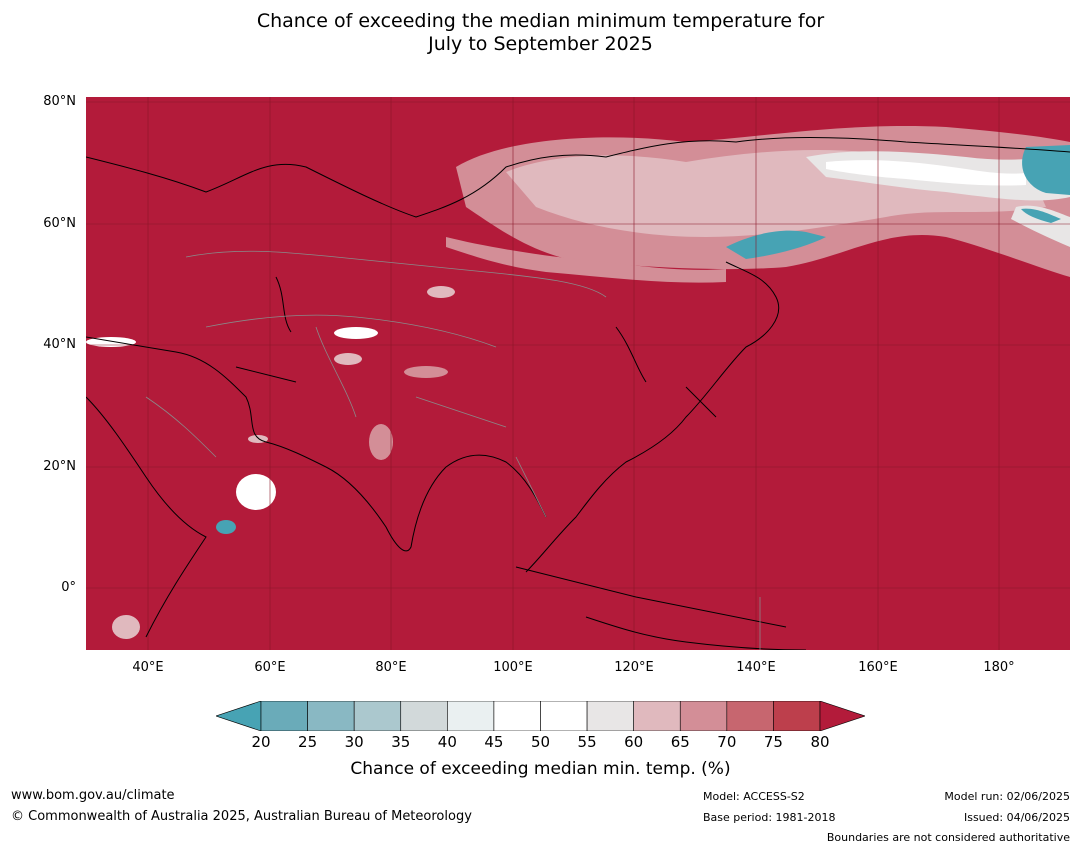 Image resolution: width=1081 pixels, height=850 pixels. Describe the element at coordinates (68, 587) in the screenshot. I see `lat-label-0: 0°` at that location.